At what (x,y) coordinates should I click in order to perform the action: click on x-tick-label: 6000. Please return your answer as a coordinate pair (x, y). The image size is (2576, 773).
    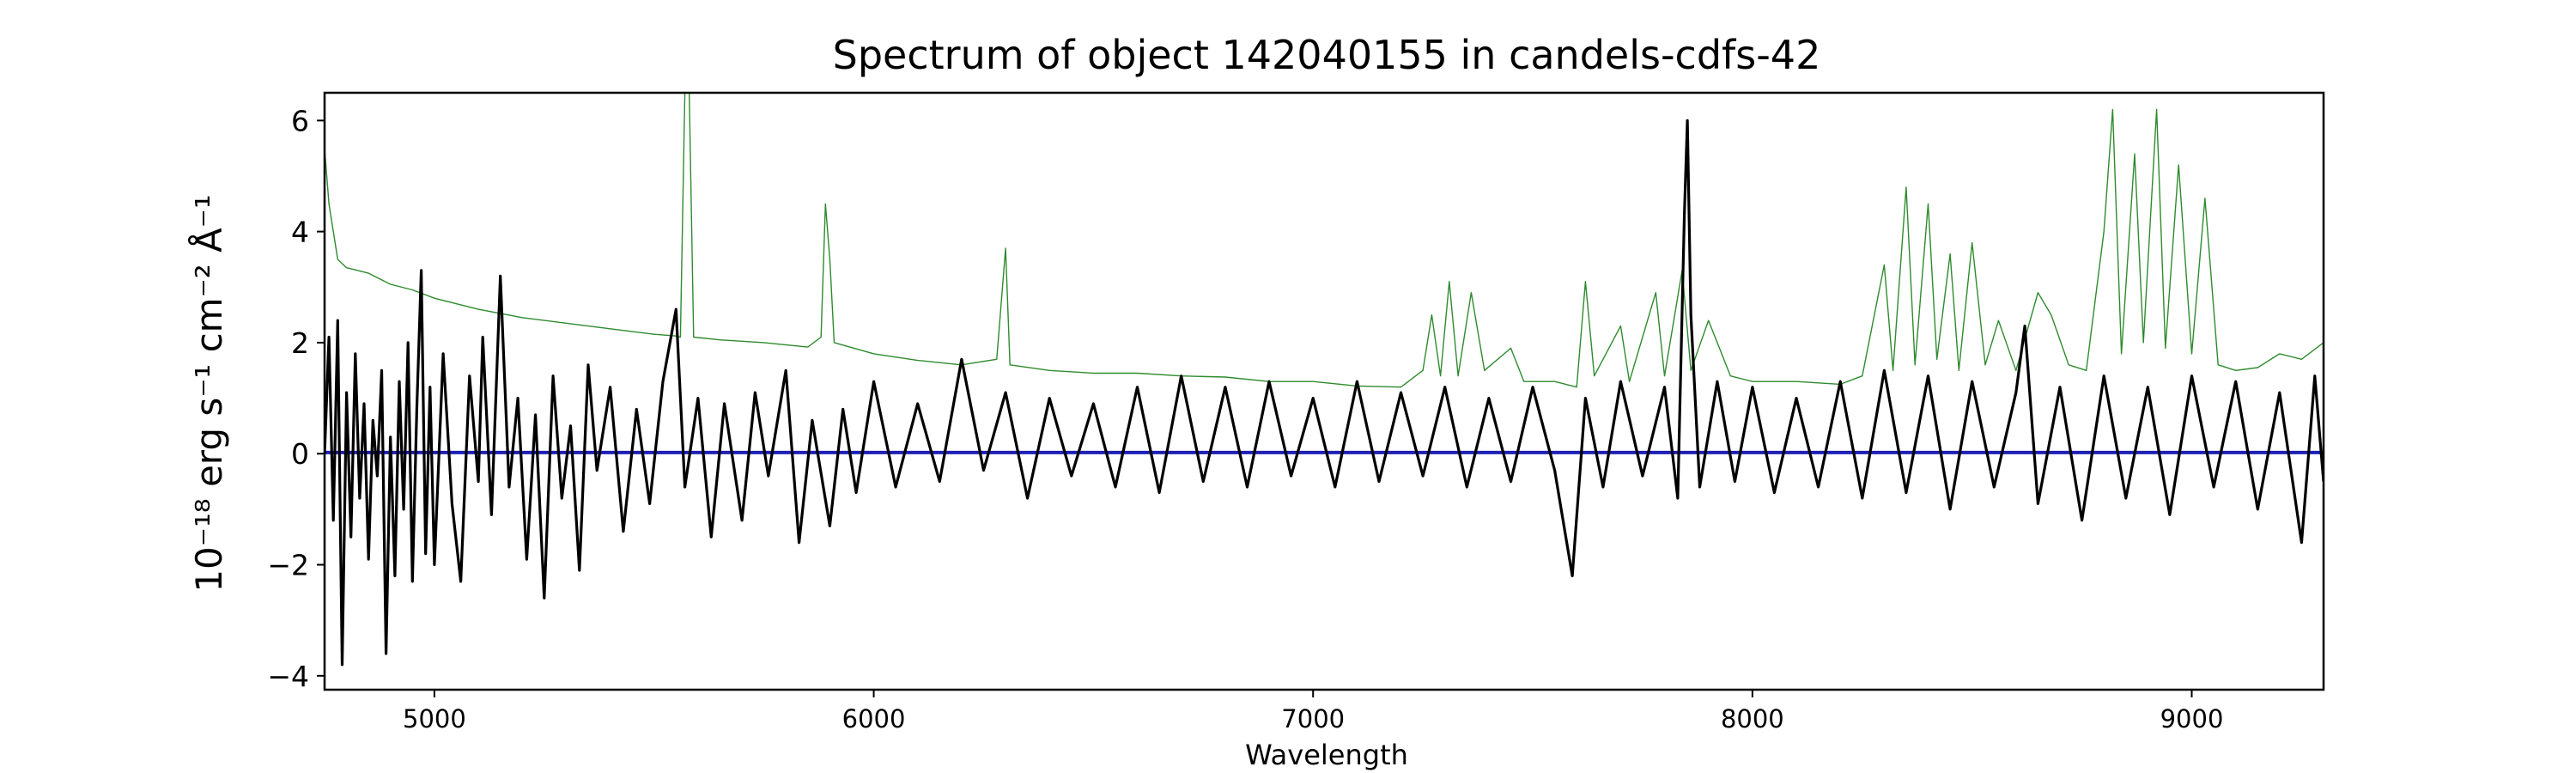
    Looking at the image, I should click on (874, 718).